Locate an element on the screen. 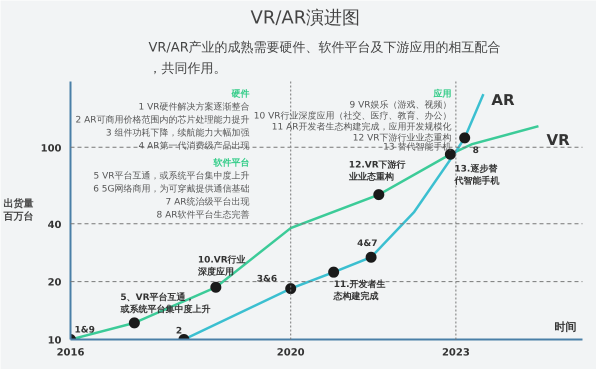 Image resolution: width=596 pixels, height=369 pixels. annotation: 2 is located at coordinates (179, 331).